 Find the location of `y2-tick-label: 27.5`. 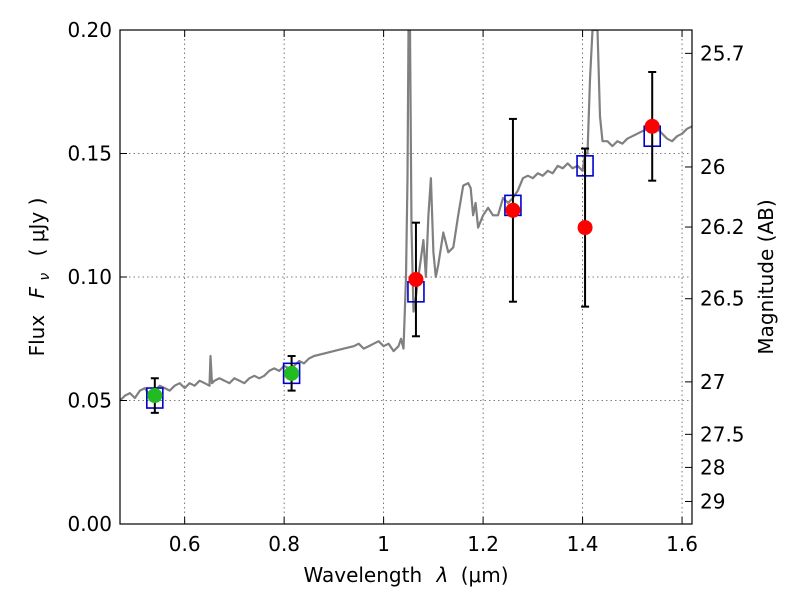

y2-tick-label: 27.5 is located at coordinates (722, 434).